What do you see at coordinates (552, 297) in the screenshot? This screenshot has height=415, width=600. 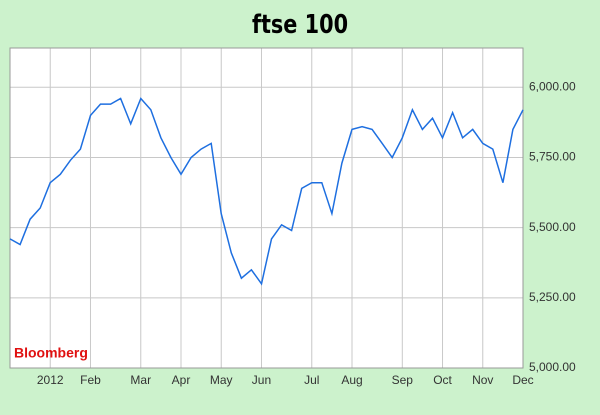 I see `y-tick-label: 5,250.00` at bounding box center [552, 297].